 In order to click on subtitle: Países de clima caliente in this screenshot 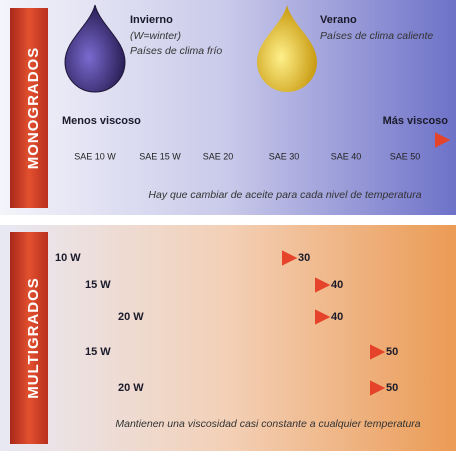, I will do `click(376, 36)`.